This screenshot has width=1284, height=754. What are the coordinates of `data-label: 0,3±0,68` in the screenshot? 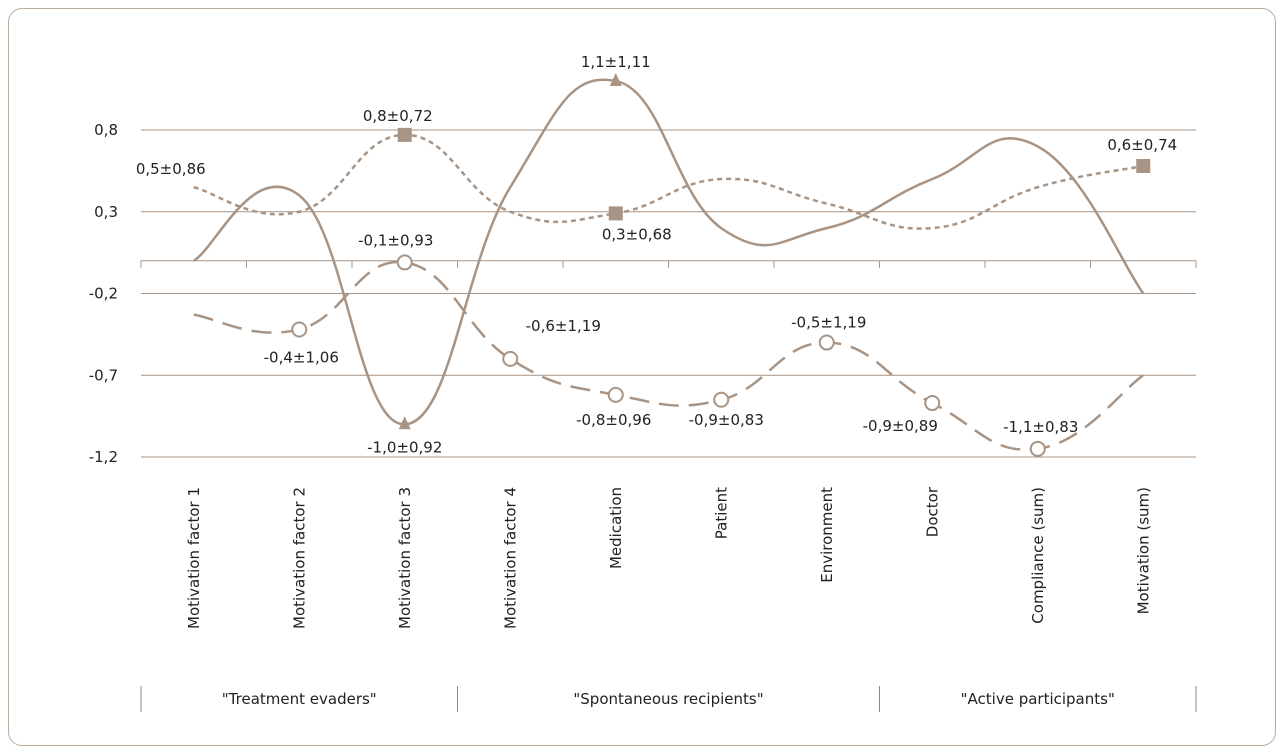 It's located at (637, 234).